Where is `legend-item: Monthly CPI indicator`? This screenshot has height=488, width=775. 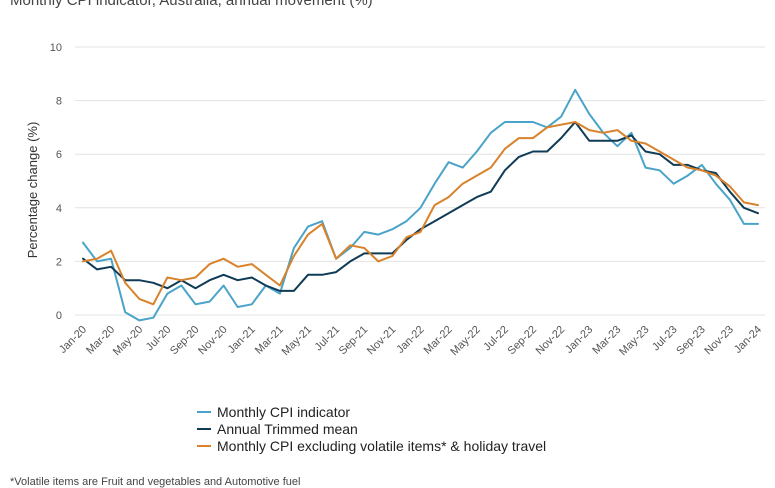
legend-item: Monthly CPI indicator is located at coordinates (371, 411).